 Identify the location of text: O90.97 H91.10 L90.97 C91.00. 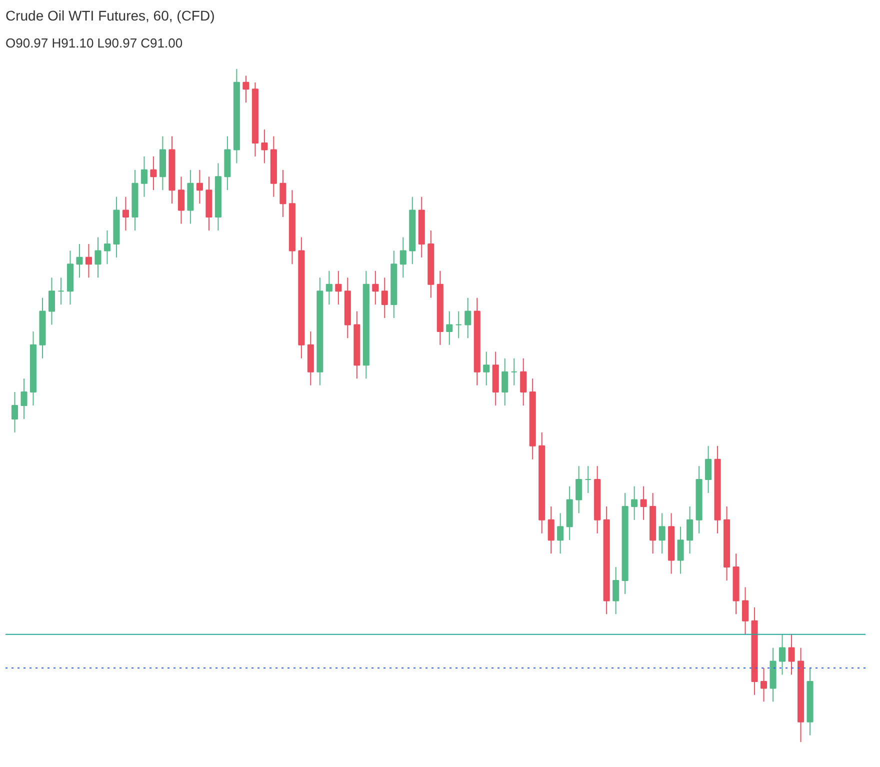
(94, 43).